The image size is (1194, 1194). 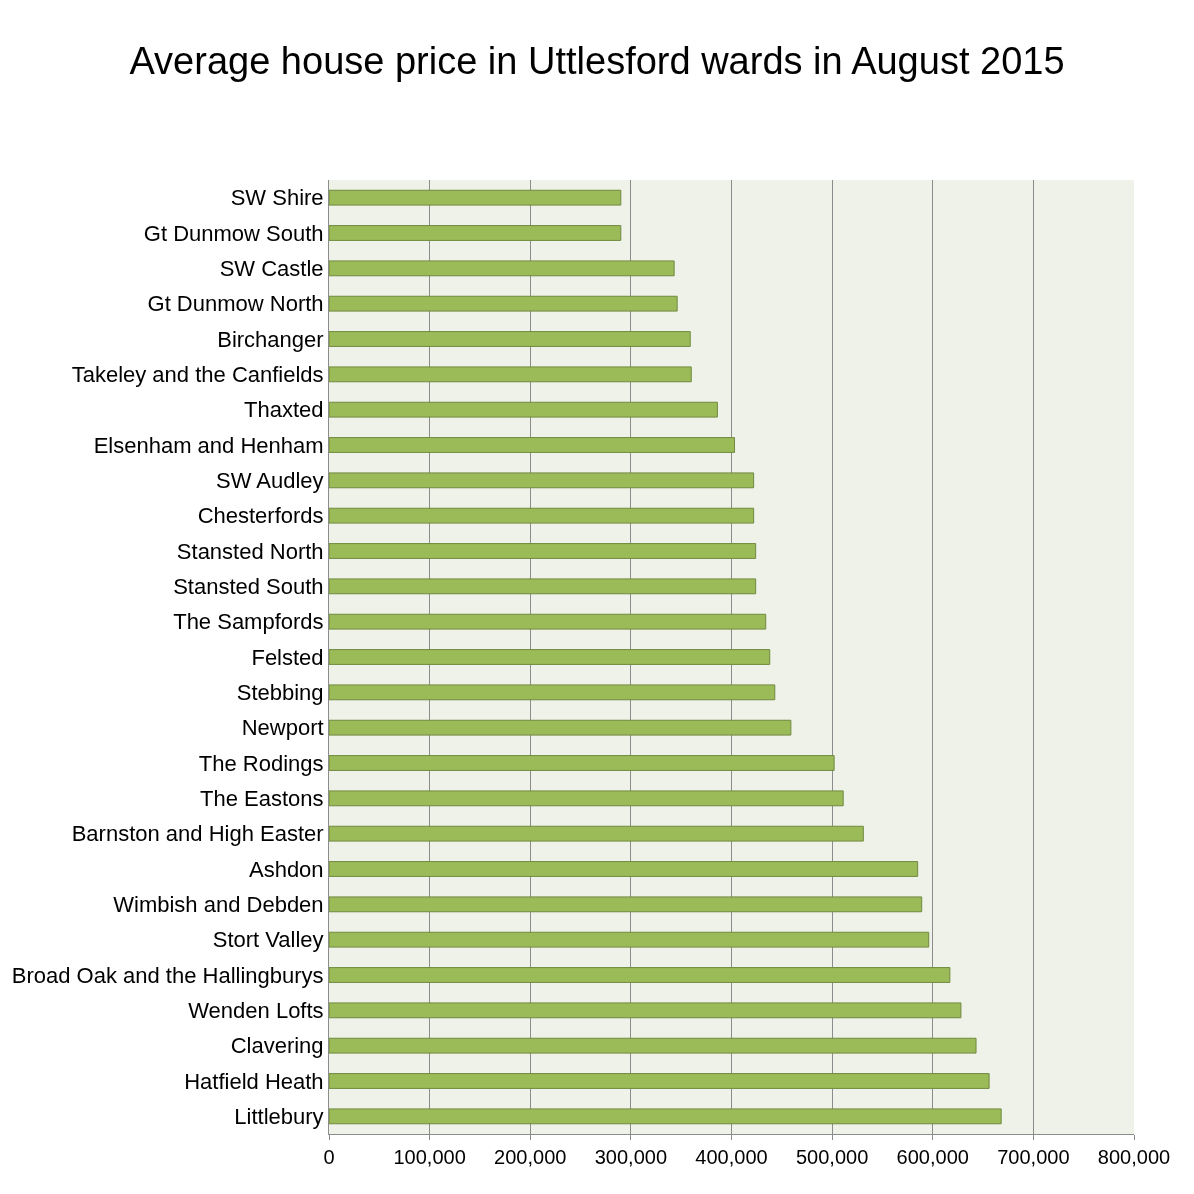 What do you see at coordinates (248, 587) in the screenshot?
I see `y-tick-label: Stansted South` at bounding box center [248, 587].